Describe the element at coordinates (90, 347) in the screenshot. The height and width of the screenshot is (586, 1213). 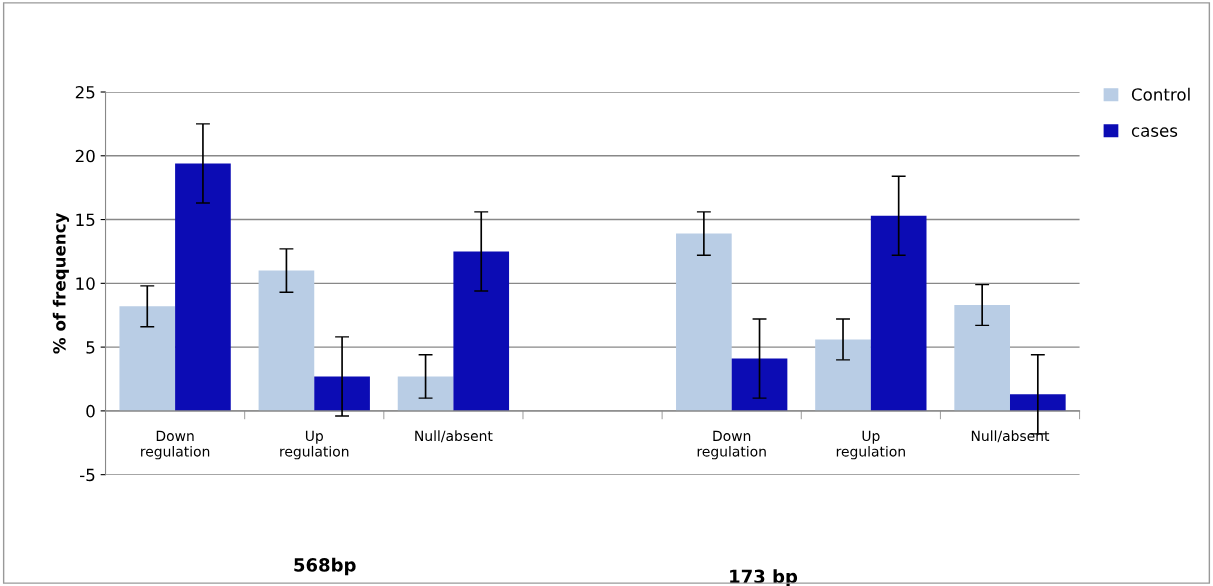
I see `y-tick-label: 5` at that location.